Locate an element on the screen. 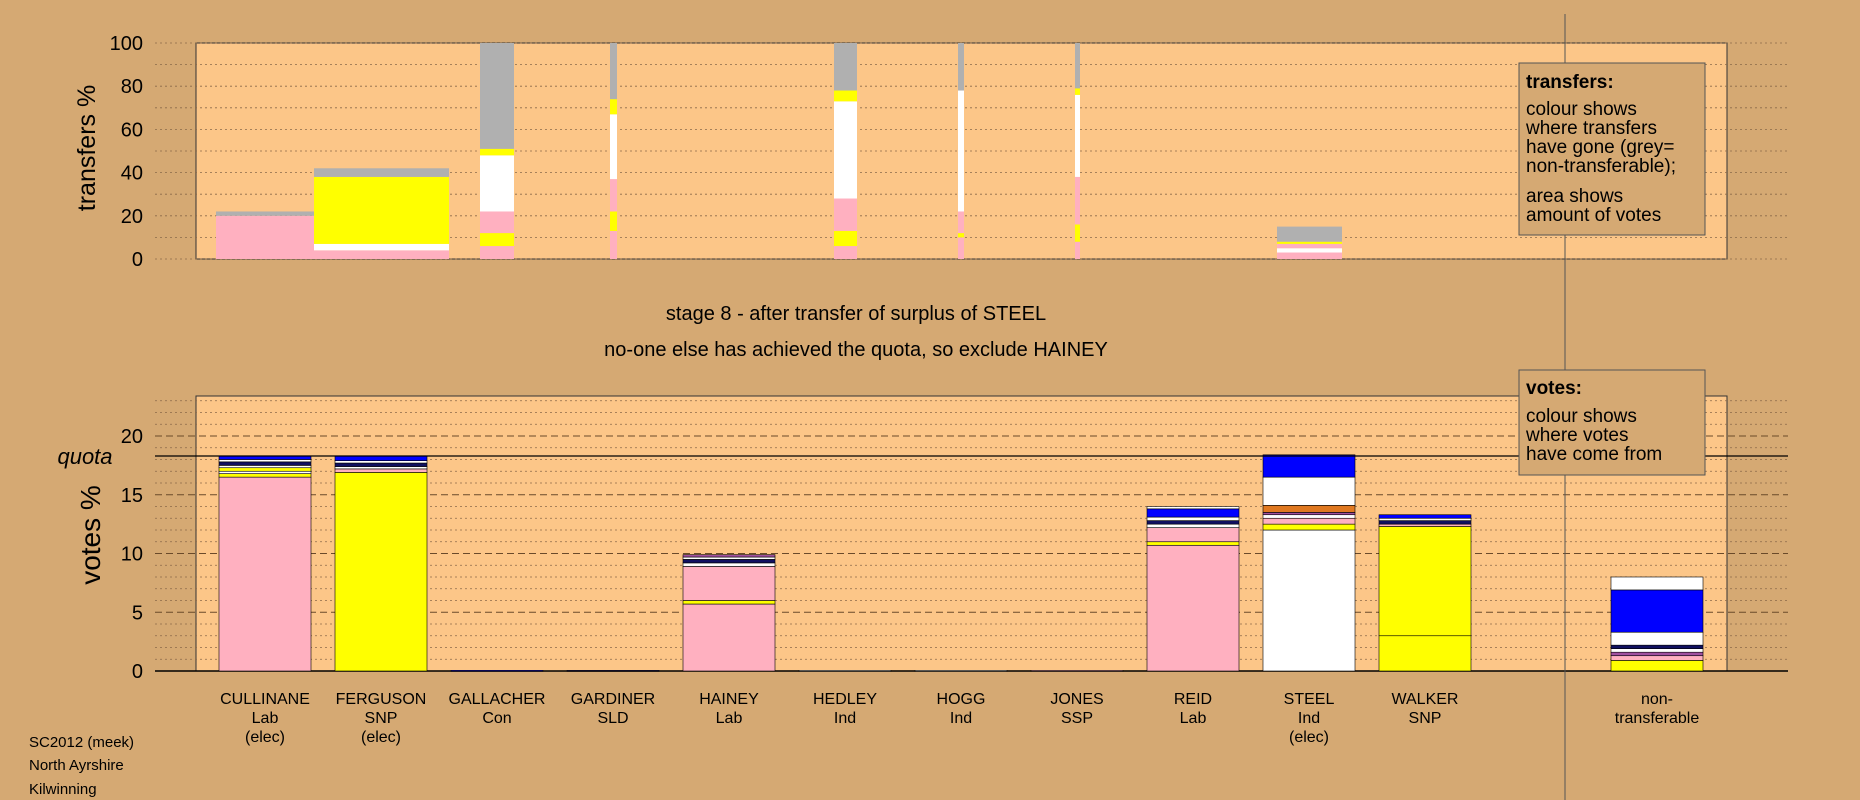 The image size is (1860, 800). transfer-bar-hogg is located at coordinates (961, 151).